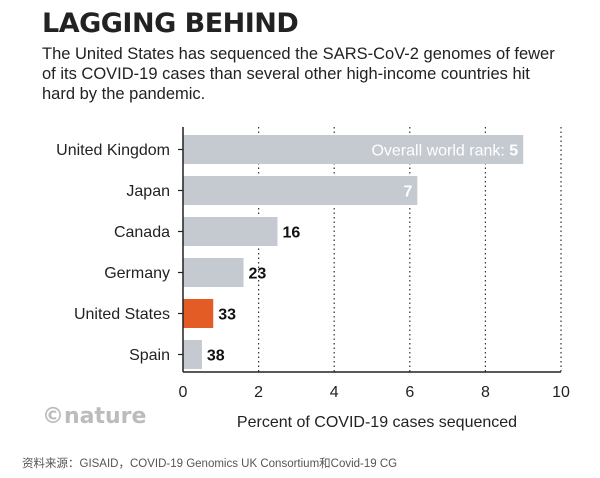 The height and width of the screenshot is (478, 600). What do you see at coordinates (485, 392) in the screenshot?
I see `x-tick-label: 8` at bounding box center [485, 392].